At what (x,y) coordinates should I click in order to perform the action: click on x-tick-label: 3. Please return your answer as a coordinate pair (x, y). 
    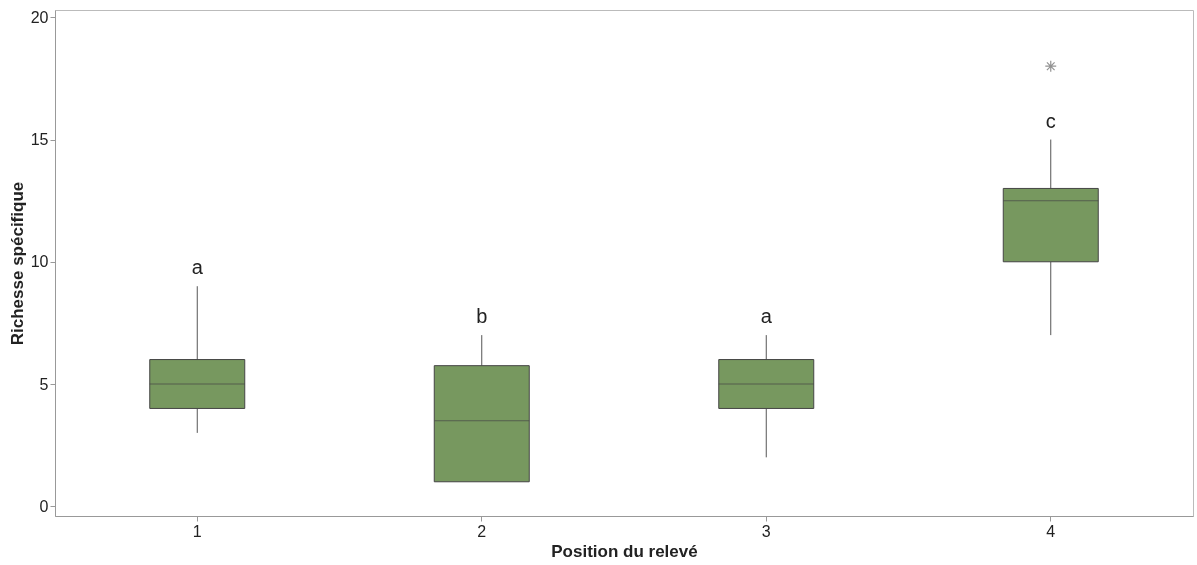
    Looking at the image, I should click on (766, 531).